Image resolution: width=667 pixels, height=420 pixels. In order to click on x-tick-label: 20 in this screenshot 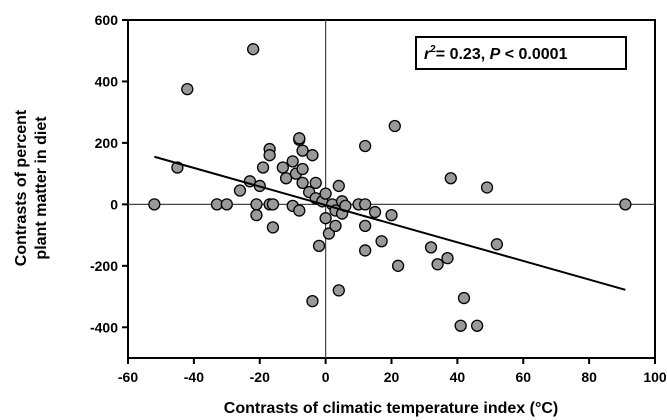, I will do `click(392, 377)`.